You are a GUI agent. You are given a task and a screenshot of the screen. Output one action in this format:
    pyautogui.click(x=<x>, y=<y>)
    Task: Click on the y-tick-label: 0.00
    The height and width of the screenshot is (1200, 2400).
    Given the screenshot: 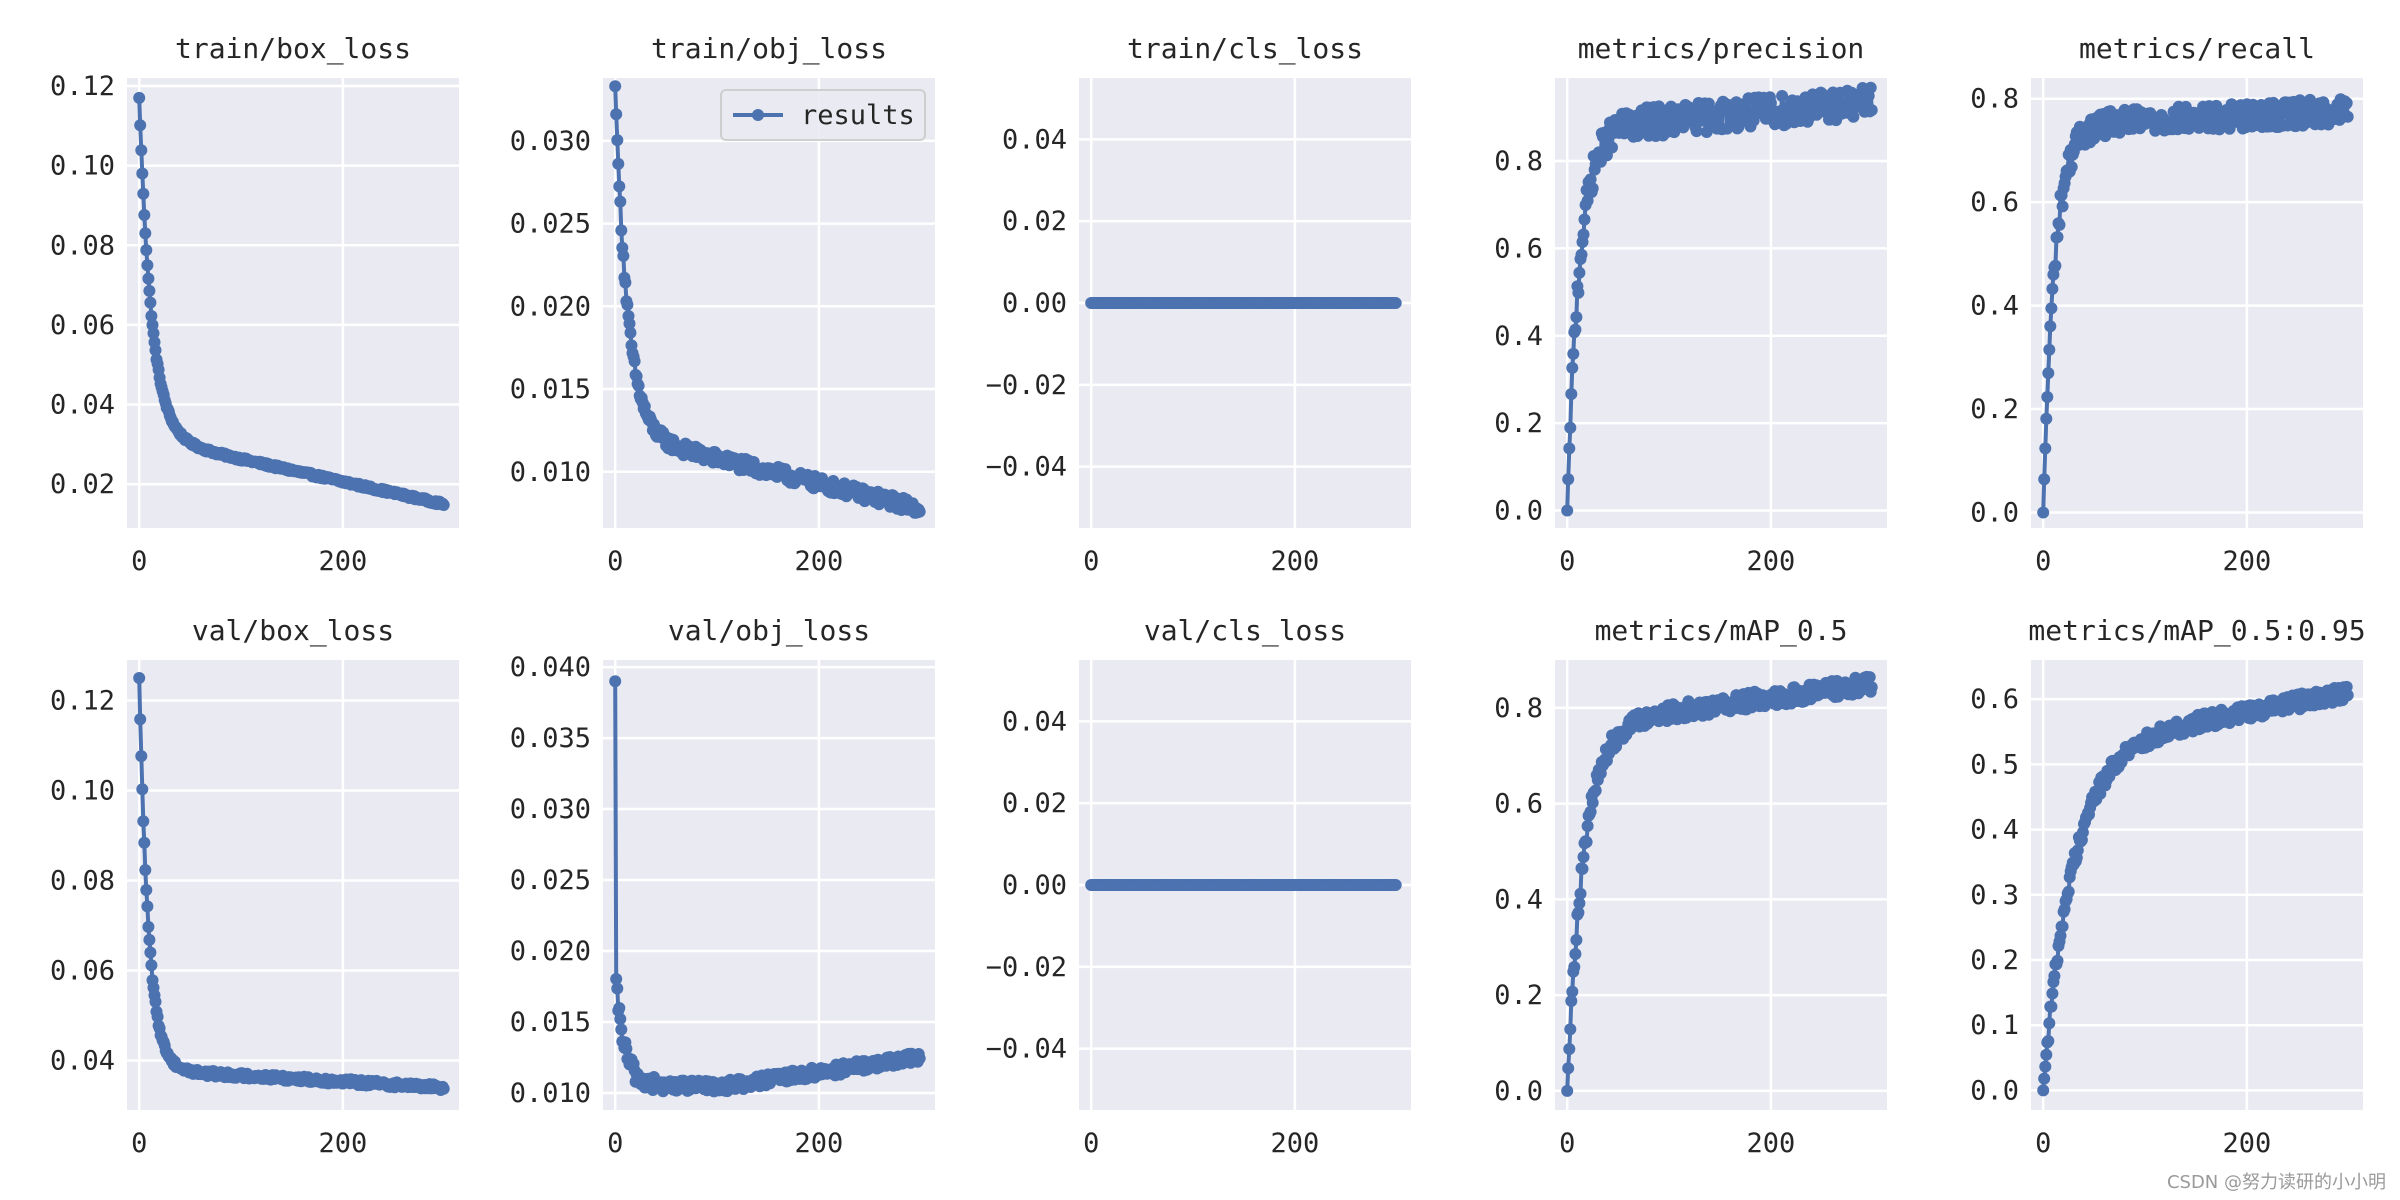 What is the action you would take?
    pyautogui.click(x=1034, y=885)
    